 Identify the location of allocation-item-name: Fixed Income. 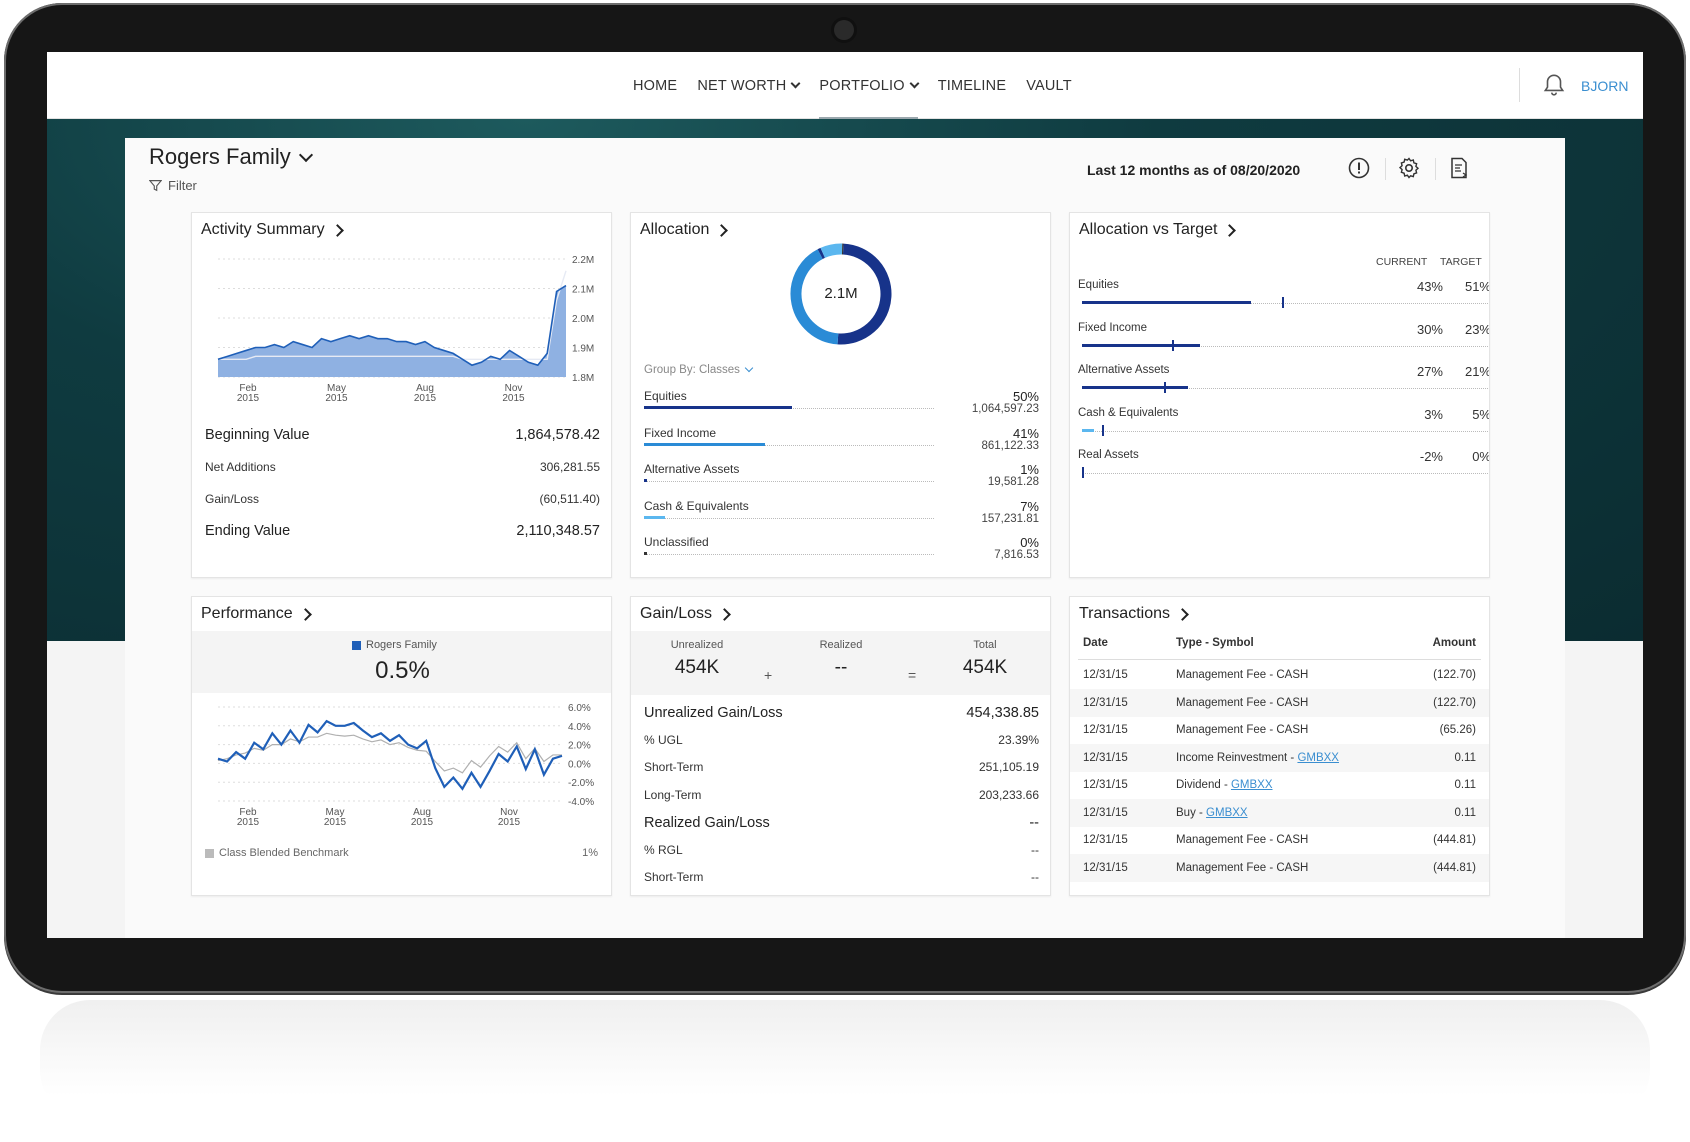
(680, 432).